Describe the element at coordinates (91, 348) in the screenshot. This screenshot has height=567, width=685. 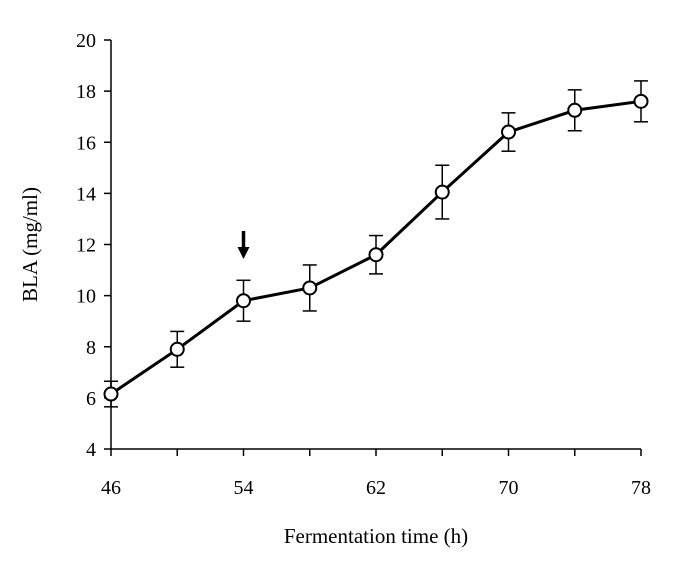
I see `y-tick-label: 8` at that location.